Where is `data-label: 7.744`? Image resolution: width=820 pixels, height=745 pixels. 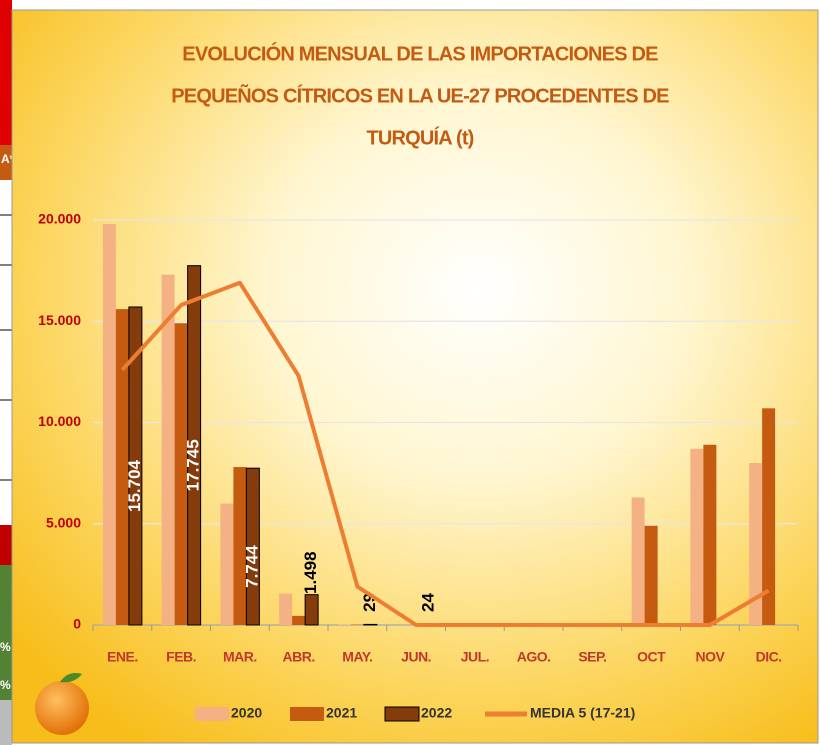 data-label: 7.744 is located at coordinates (251, 566).